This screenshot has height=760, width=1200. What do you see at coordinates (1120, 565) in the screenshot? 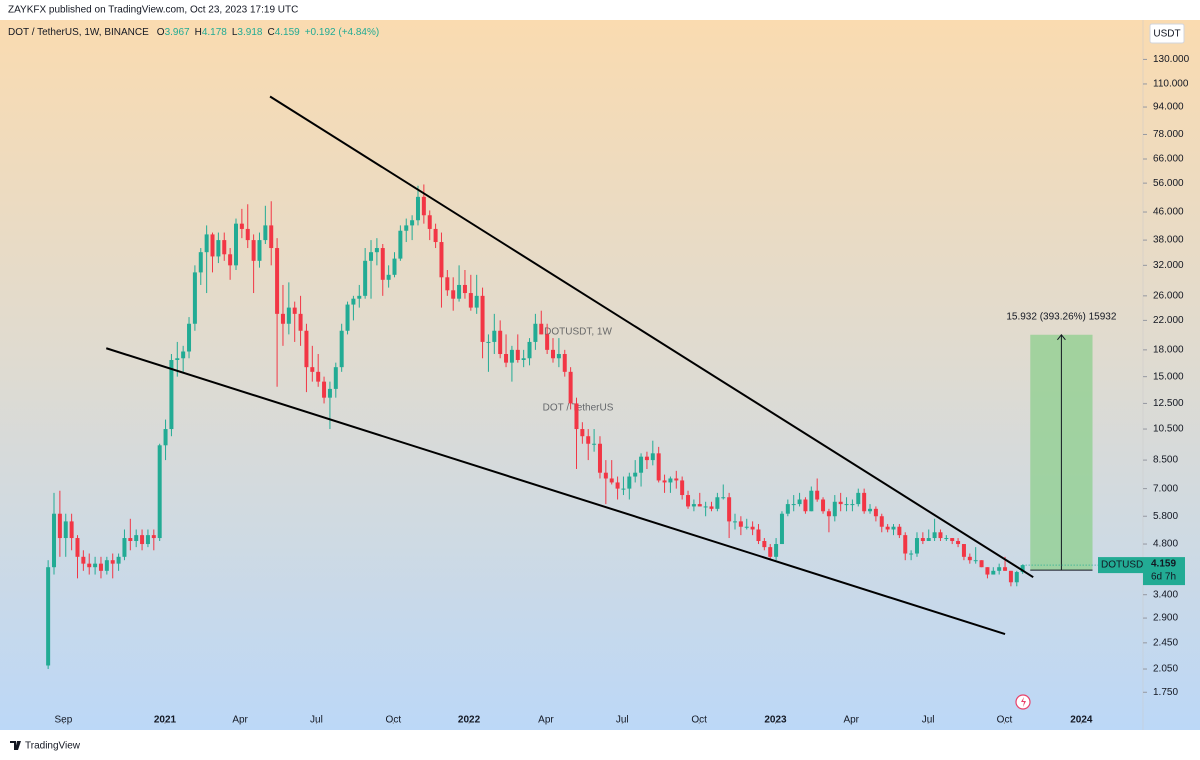
I see `last-price-symbol-box` at bounding box center [1120, 565].